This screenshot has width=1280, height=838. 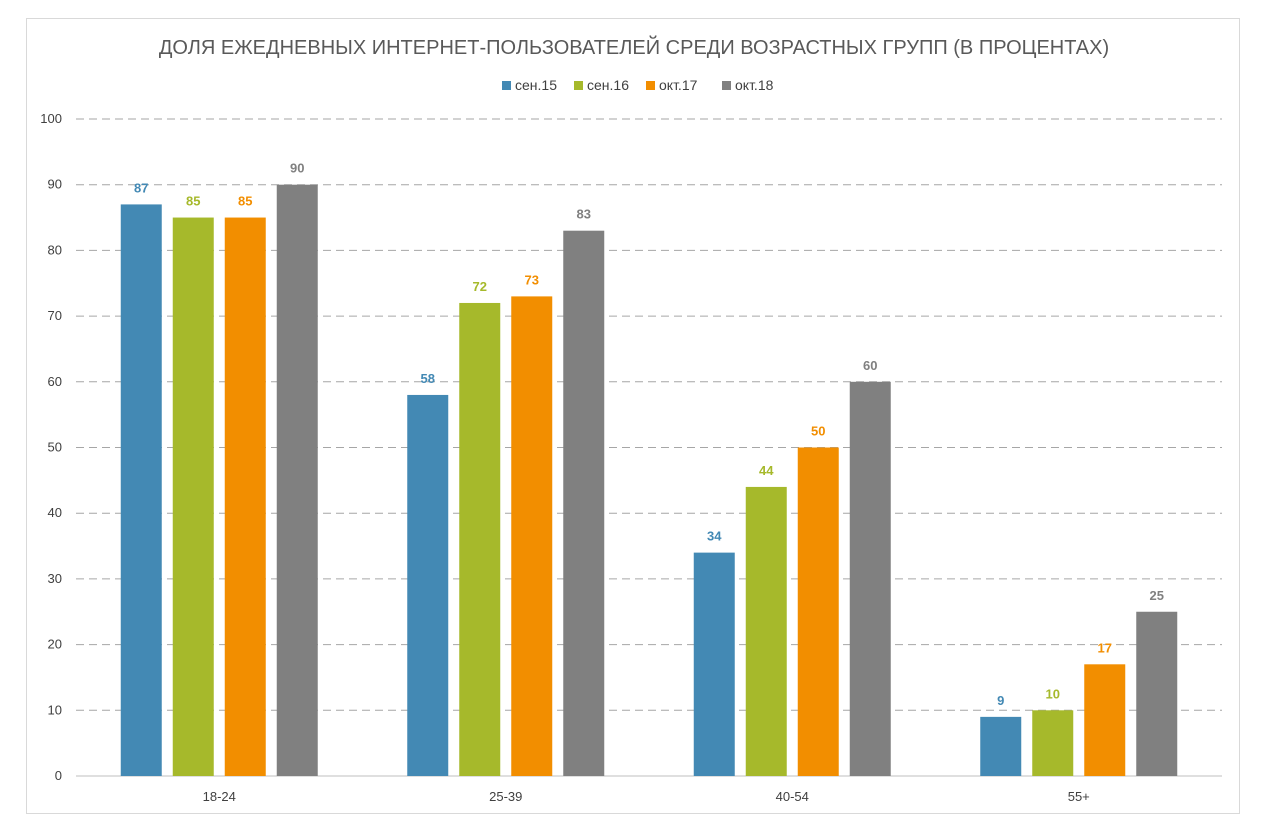 I want to click on legend-entry: сен.16, so click(x=608, y=85).